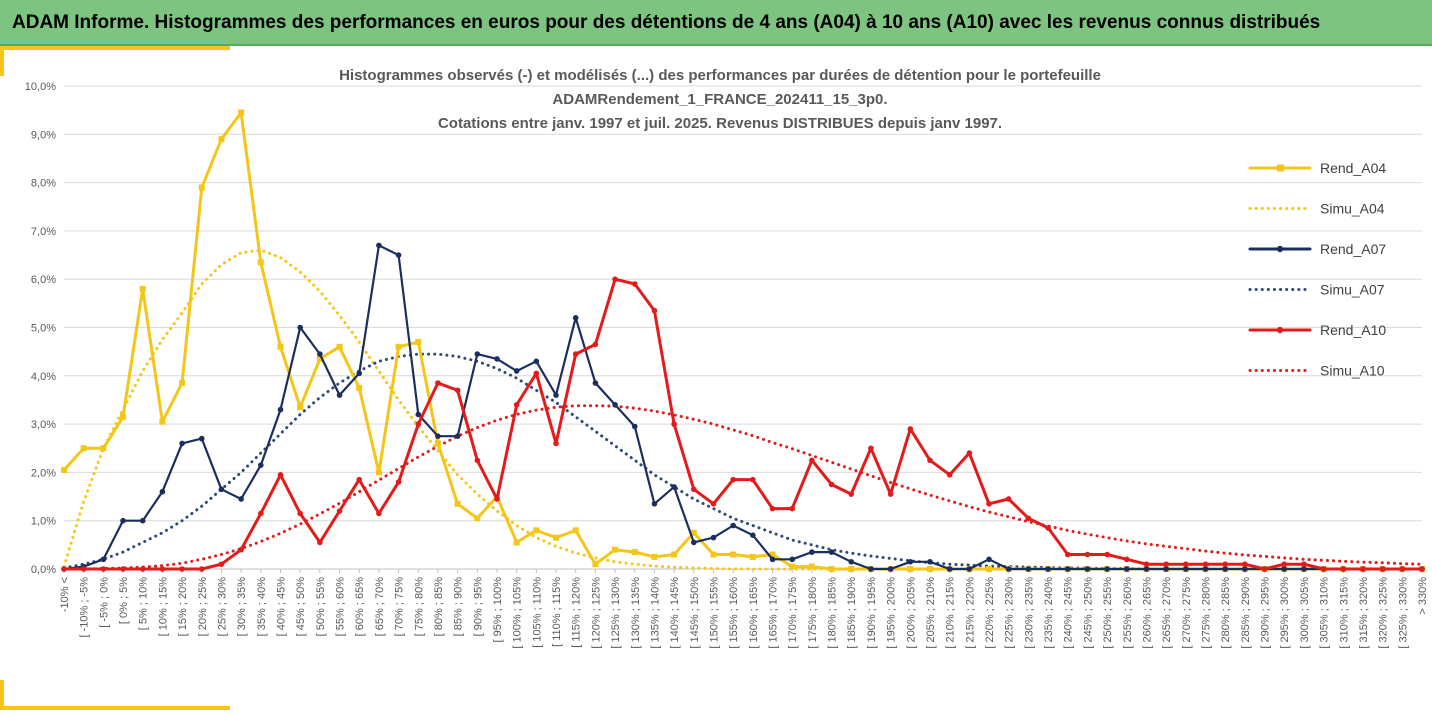 The image size is (1432, 715). Describe the element at coordinates (1049, 613) in the screenshot. I see `x-tick-label: [ 235% ; 240%` at that location.